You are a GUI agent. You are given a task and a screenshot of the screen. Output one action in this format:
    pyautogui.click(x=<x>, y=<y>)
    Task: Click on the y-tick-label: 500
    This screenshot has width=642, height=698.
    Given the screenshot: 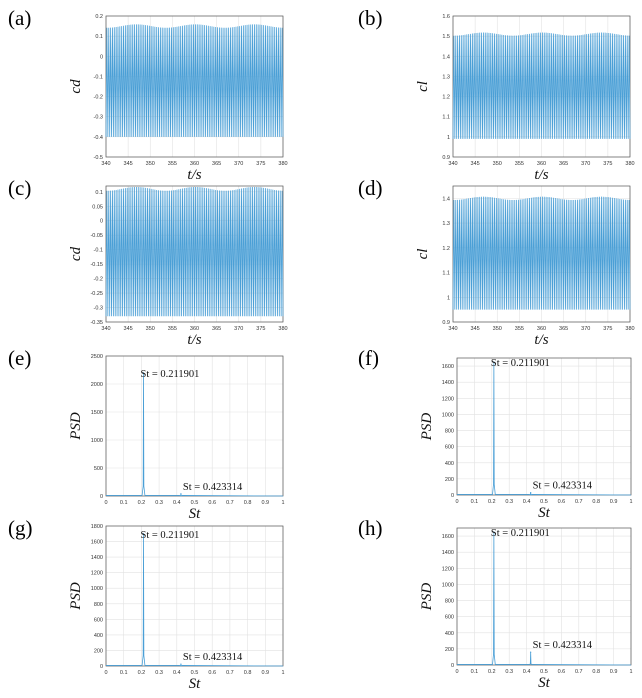 What is the action you would take?
    pyautogui.click(x=98, y=469)
    